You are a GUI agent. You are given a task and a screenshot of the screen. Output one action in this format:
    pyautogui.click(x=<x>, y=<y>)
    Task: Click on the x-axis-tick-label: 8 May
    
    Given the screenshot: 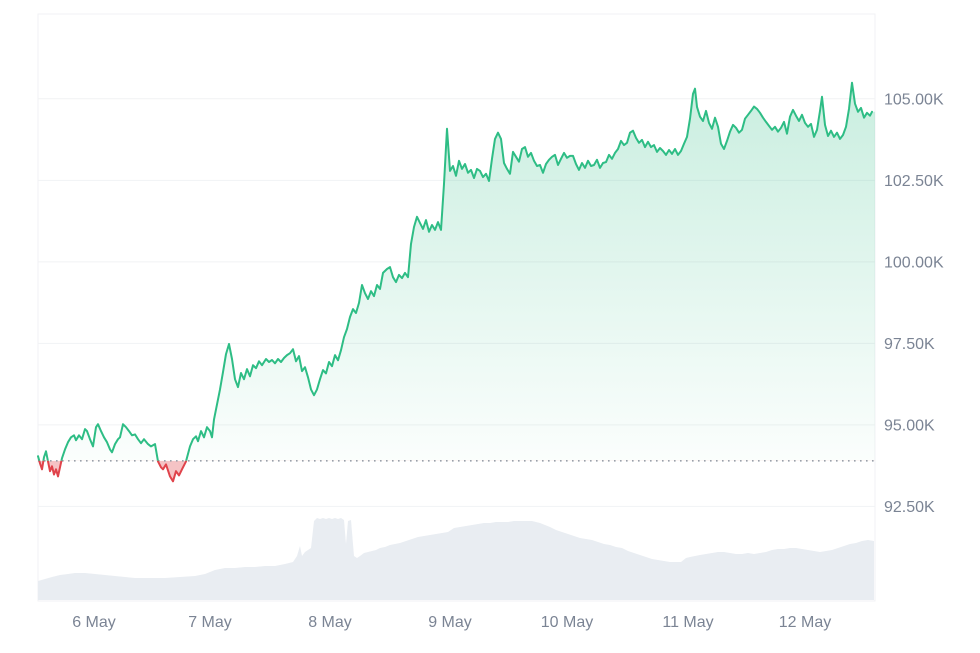 What is the action you would take?
    pyautogui.click(x=330, y=622)
    